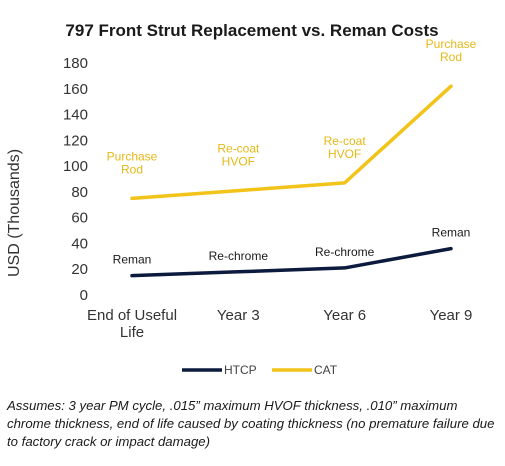  I want to click on y-tick-label: 120, so click(75, 140).